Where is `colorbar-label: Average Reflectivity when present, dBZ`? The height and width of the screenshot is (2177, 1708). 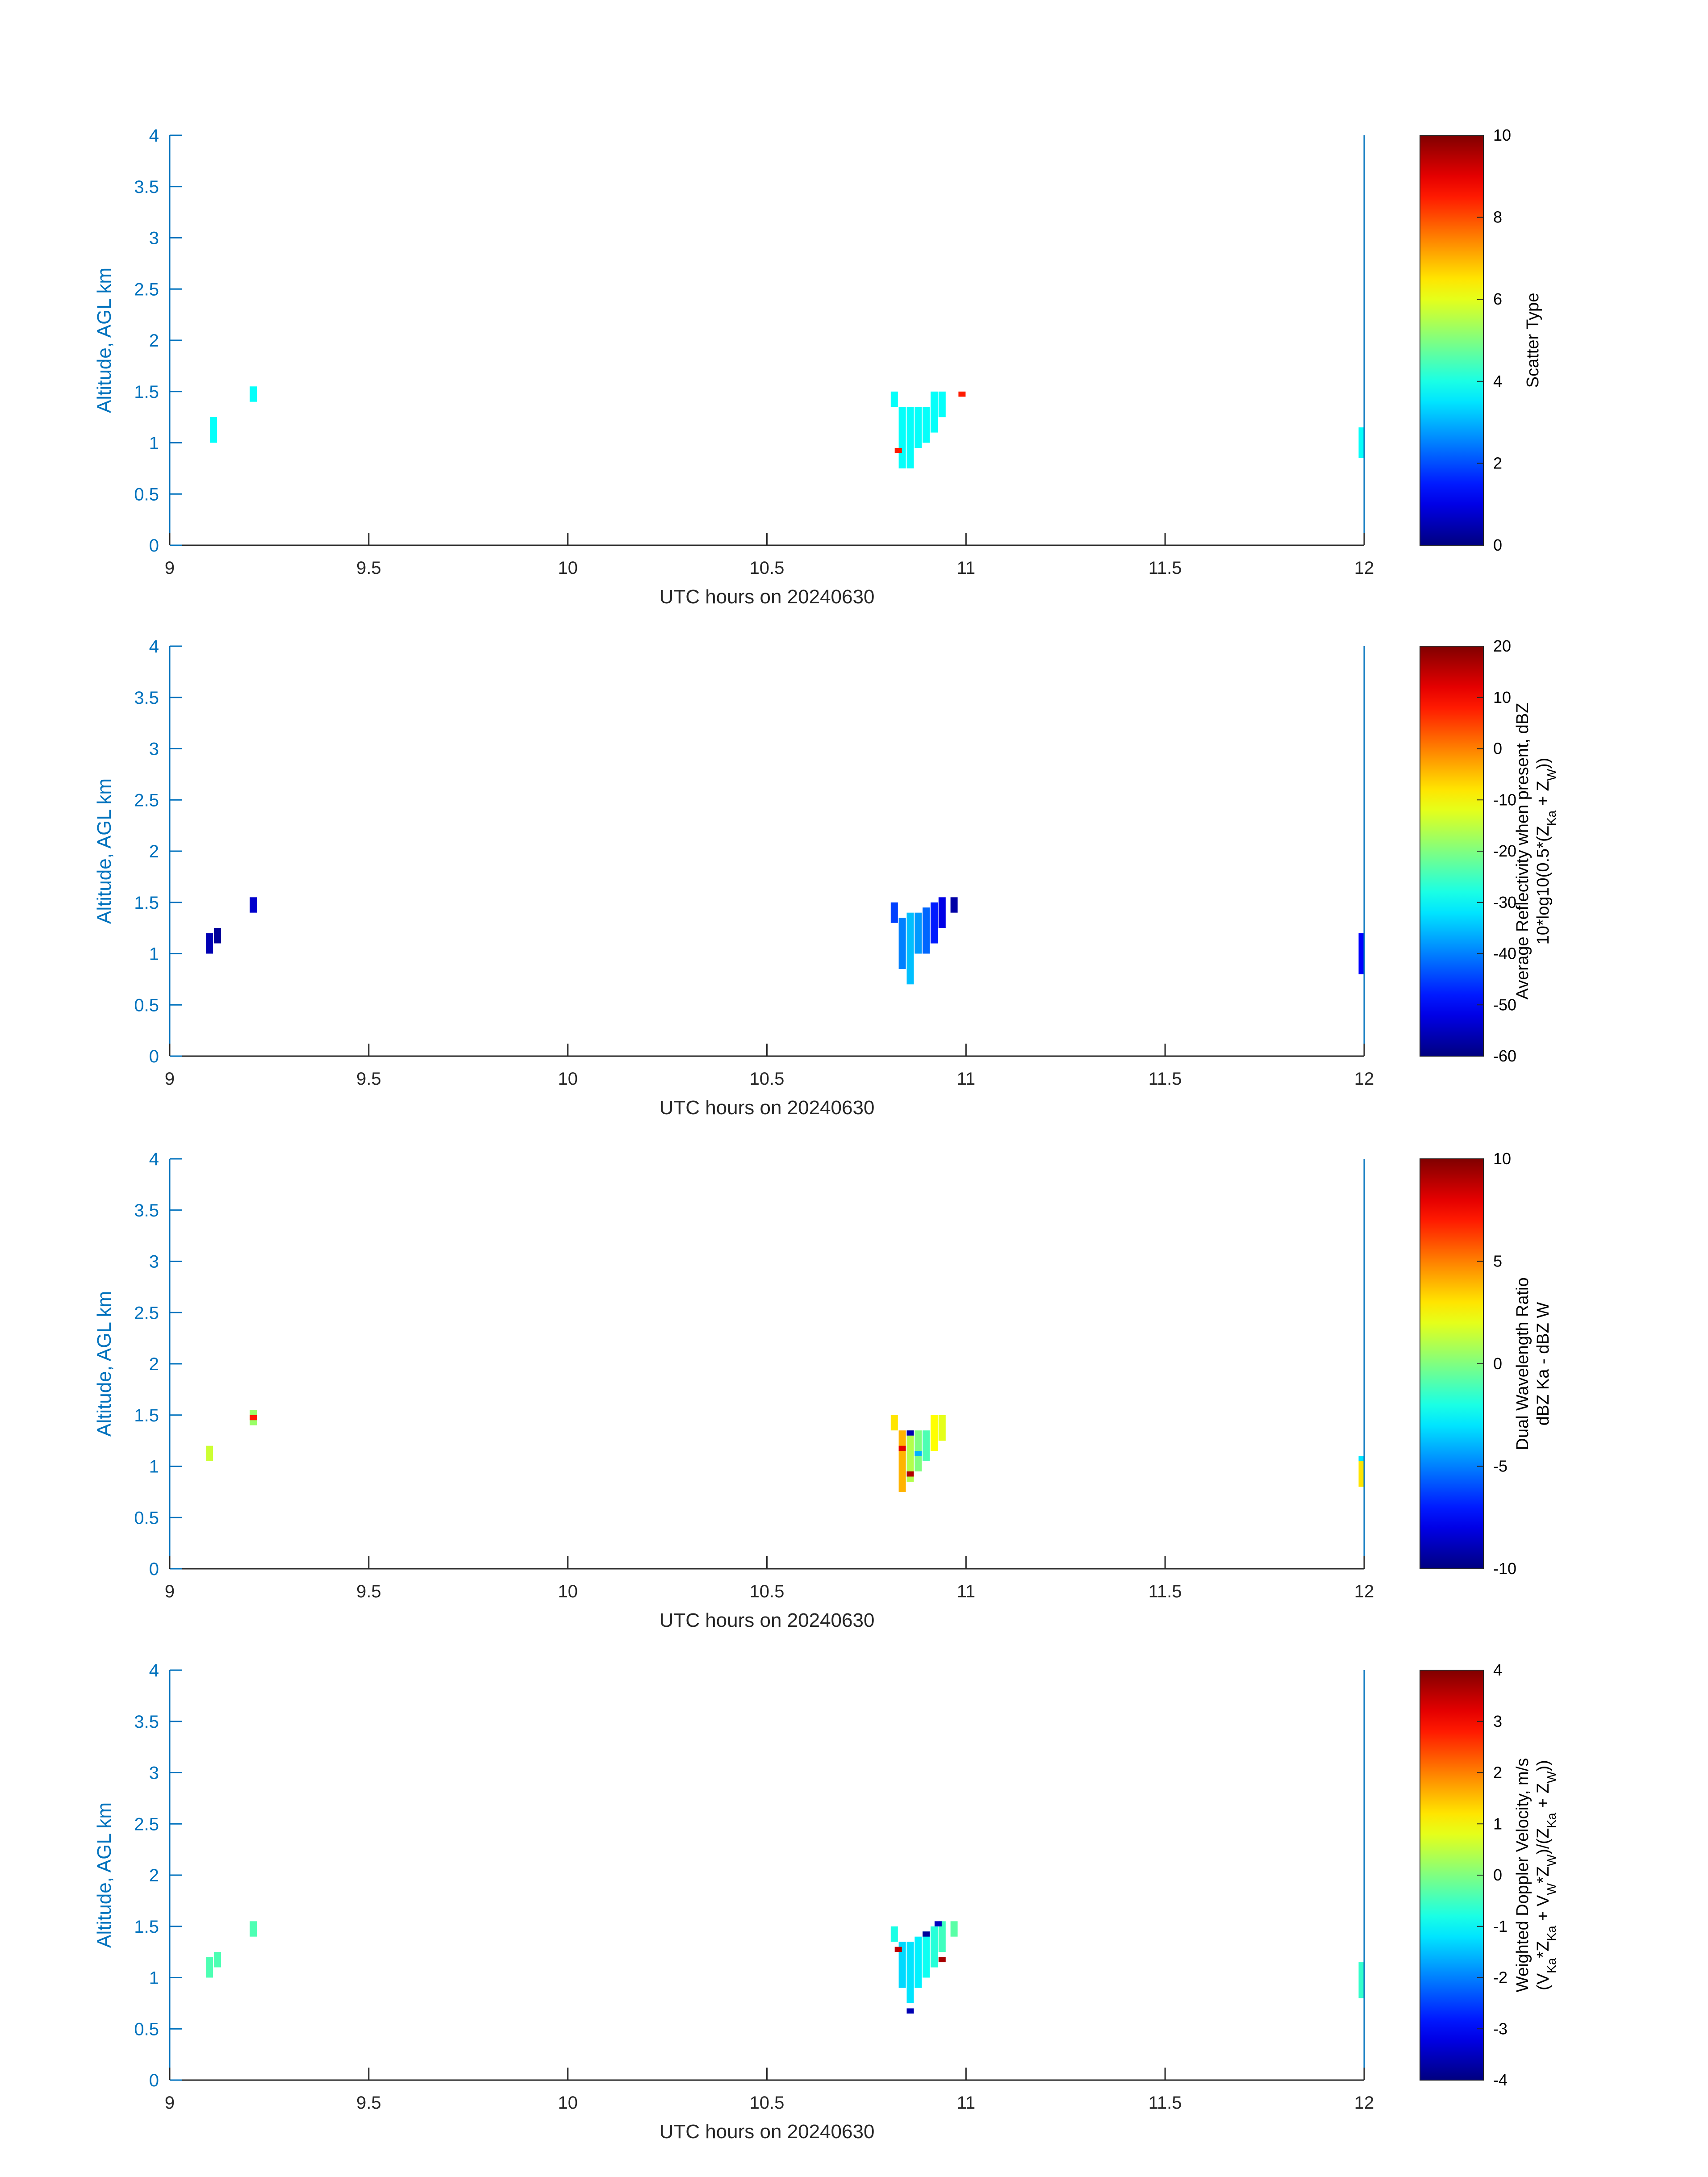
colorbar-label: Average Reflectivity when present, dBZ is located at coordinates (1522, 851).